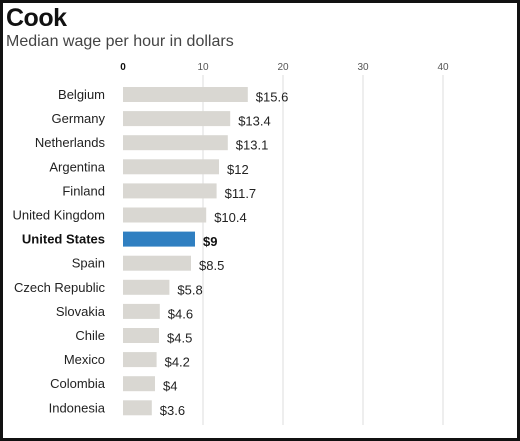 This screenshot has width=520, height=441. Describe the element at coordinates (36, 18) in the screenshot. I see `chart-title: Cook` at that location.